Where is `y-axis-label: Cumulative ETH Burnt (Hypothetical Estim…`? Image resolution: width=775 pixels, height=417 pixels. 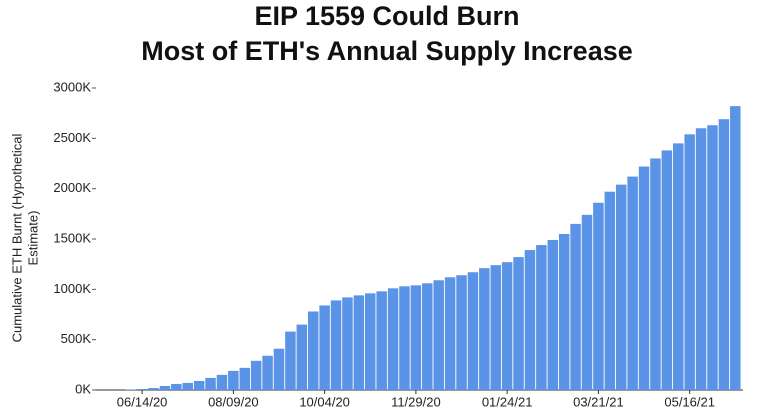
y-axis-label: Cumulative ETH Burnt (Hypothetical Estim… is located at coordinates (24, 237).